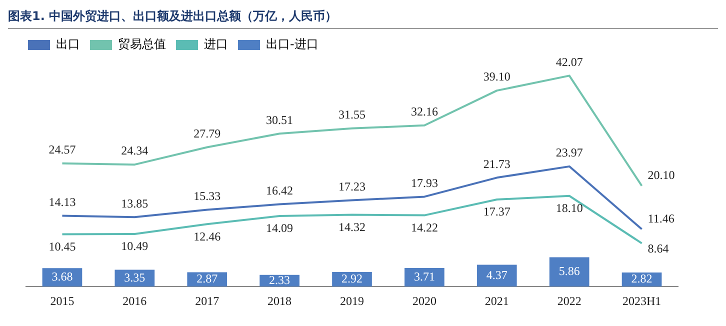 Image resolution: width=726 pixels, height=326 pixels. I want to click on x-tick-label: 2021, so click(496, 301).